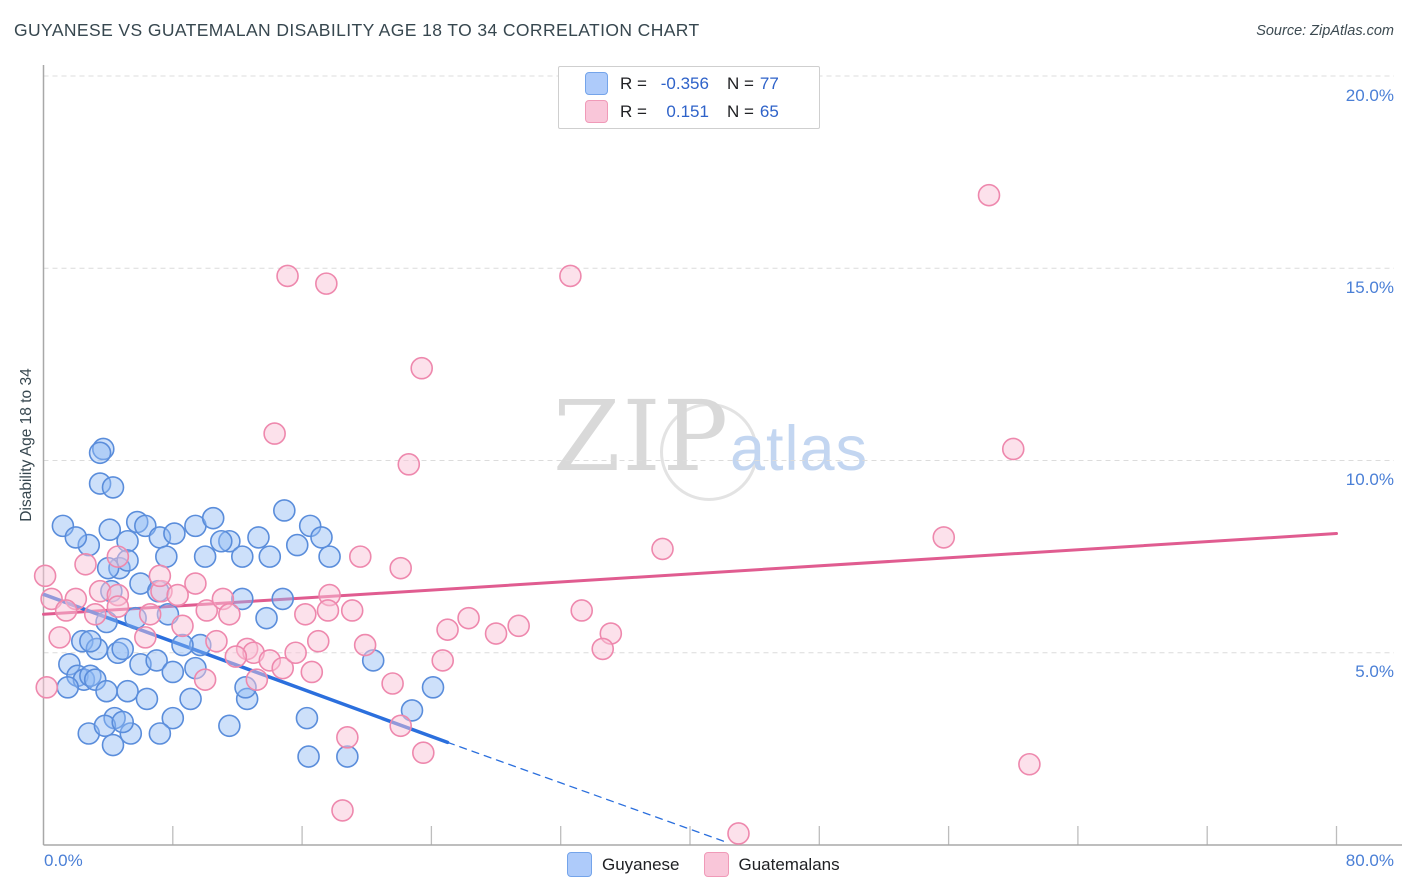 Image resolution: width=1406 pixels, height=892 pixels. What do you see at coordinates (771, 864) in the screenshot?
I see `legend-item-guatemalans: Guatemalans` at bounding box center [771, 864].